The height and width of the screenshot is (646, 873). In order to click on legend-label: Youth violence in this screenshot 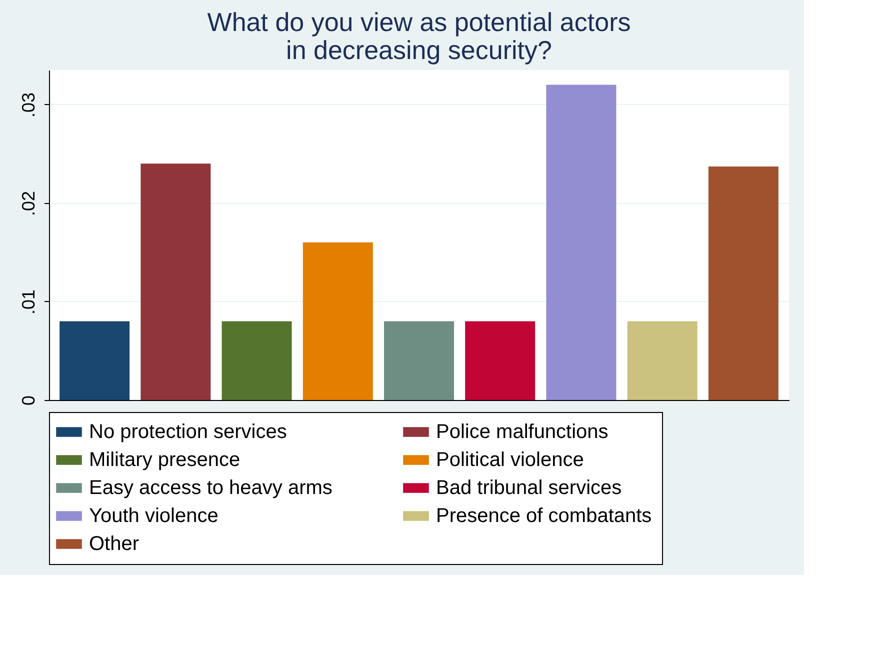, I will do `click(153, 516)`.